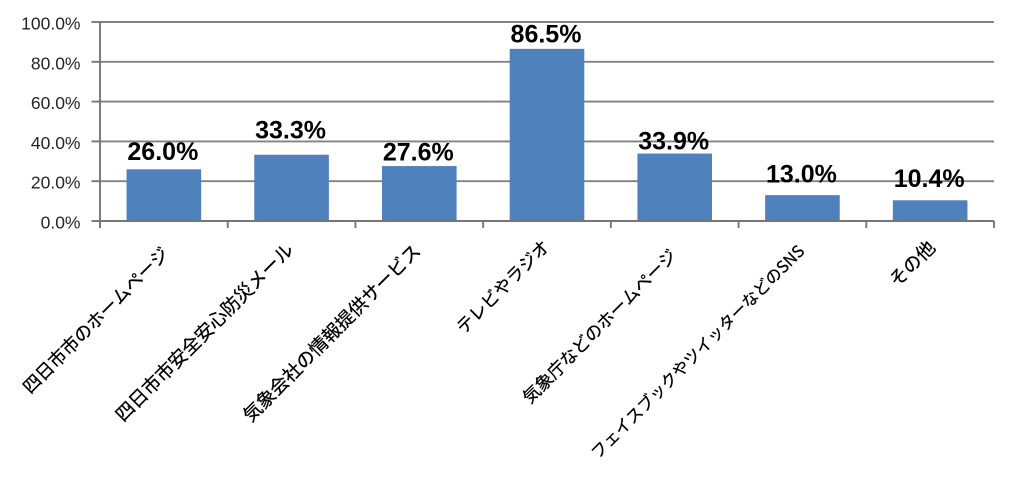 The image size is (1024, 501). I want to click on svg-text: 10.4%, so click(929, 179).